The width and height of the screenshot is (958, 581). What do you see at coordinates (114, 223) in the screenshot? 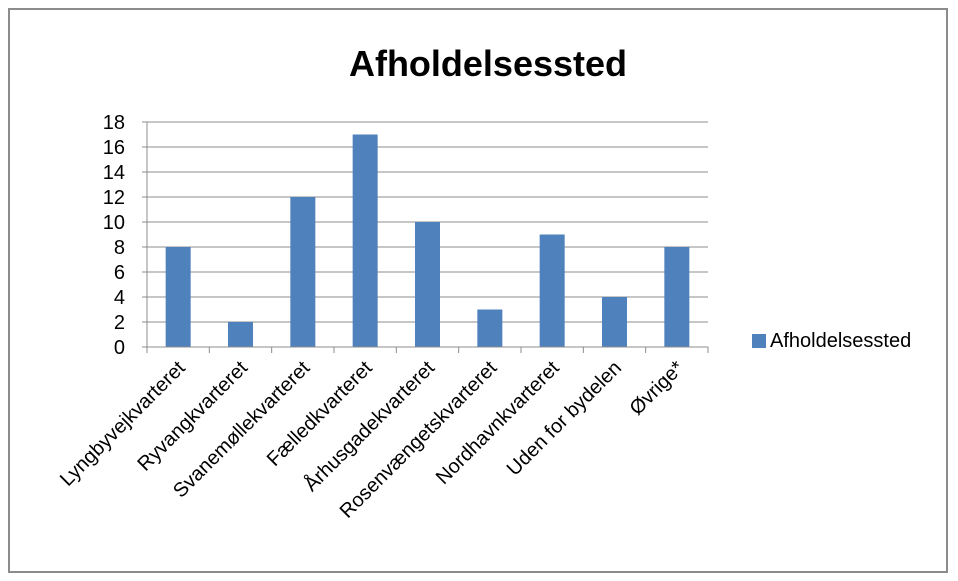
I see `y-tick-label: 10` at bounding box center [114, 223].